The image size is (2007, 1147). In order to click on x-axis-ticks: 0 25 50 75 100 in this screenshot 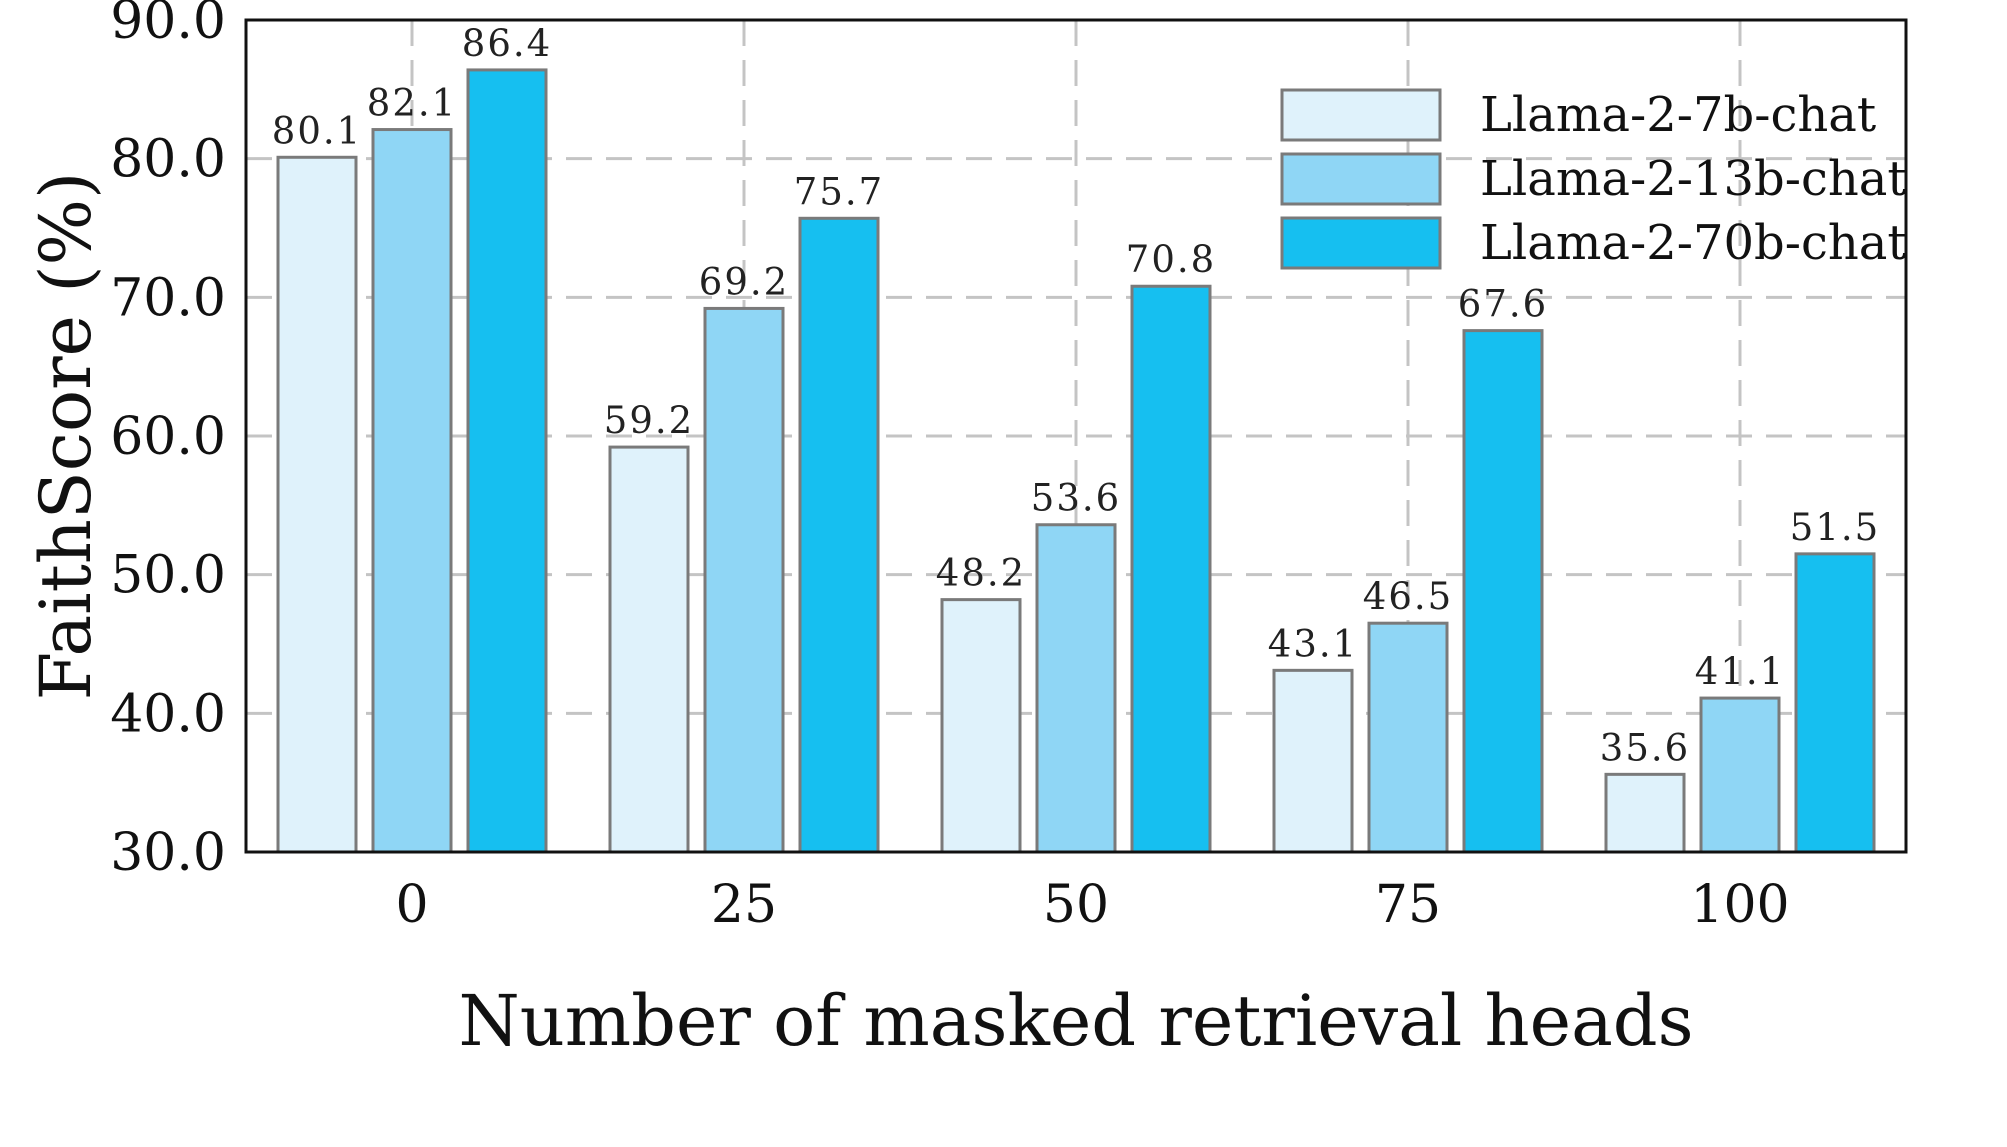, I will do `click(1092, 905)`.